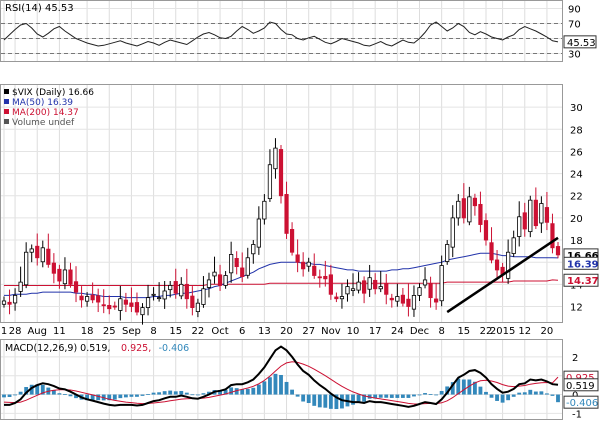 Image resolution: width=604 pixels, height=428 pixels. What do you see at coordinates (308, 331) in the screenshot?
I see `x-tick-label: 27` at bounding box center [308, 331].